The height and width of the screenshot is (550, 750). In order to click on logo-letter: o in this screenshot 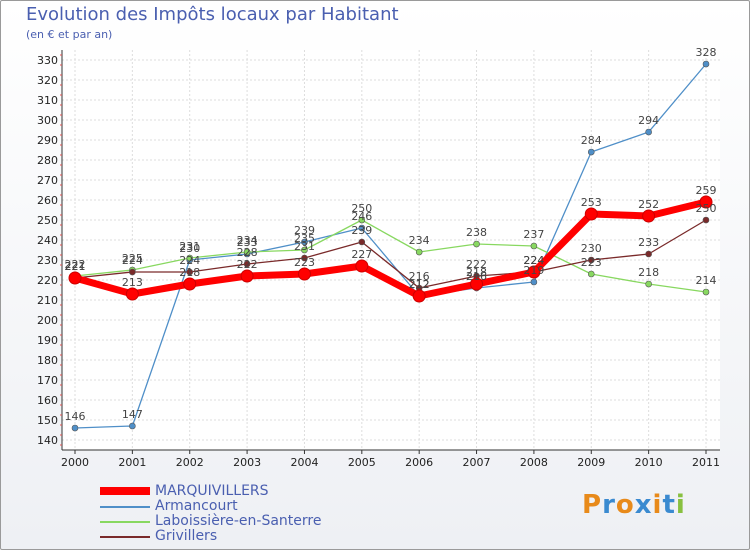, I will do `click(625, 505)`.